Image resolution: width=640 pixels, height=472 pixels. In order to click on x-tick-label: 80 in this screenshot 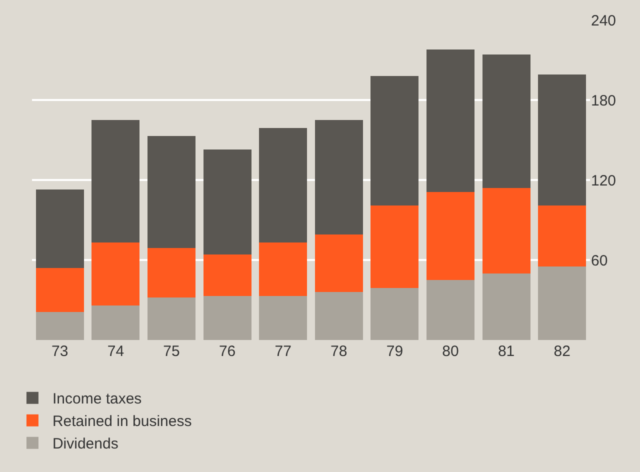, I will do `click(450, 351)`.